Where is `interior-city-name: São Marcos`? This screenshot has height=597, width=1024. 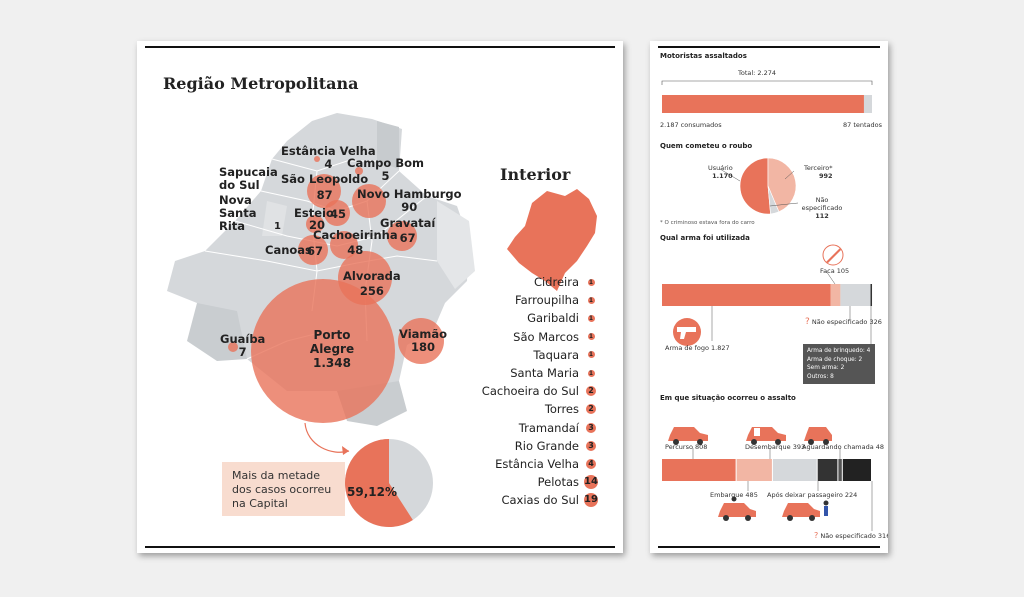 interior-city-name: São Marcos is located at coordinates (546, 336).